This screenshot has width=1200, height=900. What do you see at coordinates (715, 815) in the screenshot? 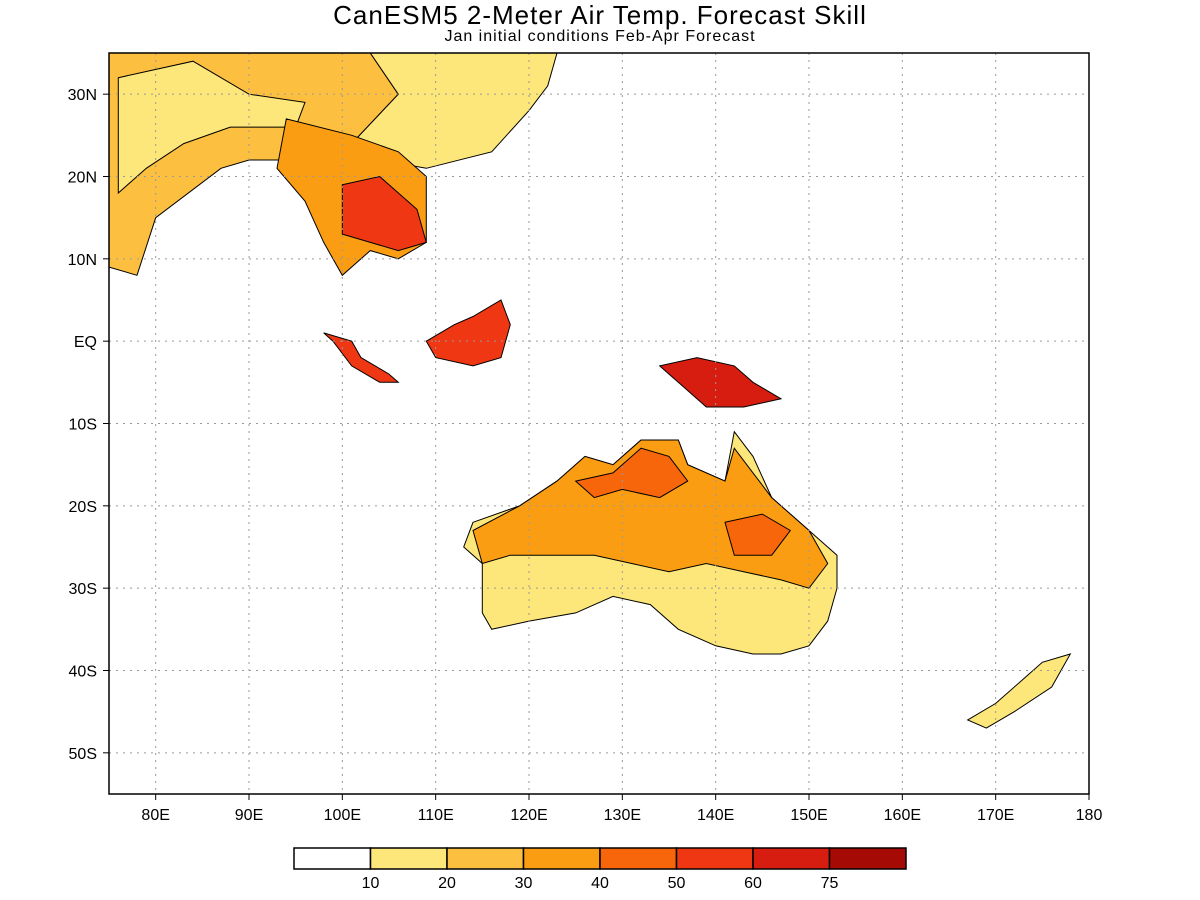
I see `x-tick-label: 140E` at bounding box center [715, 815].